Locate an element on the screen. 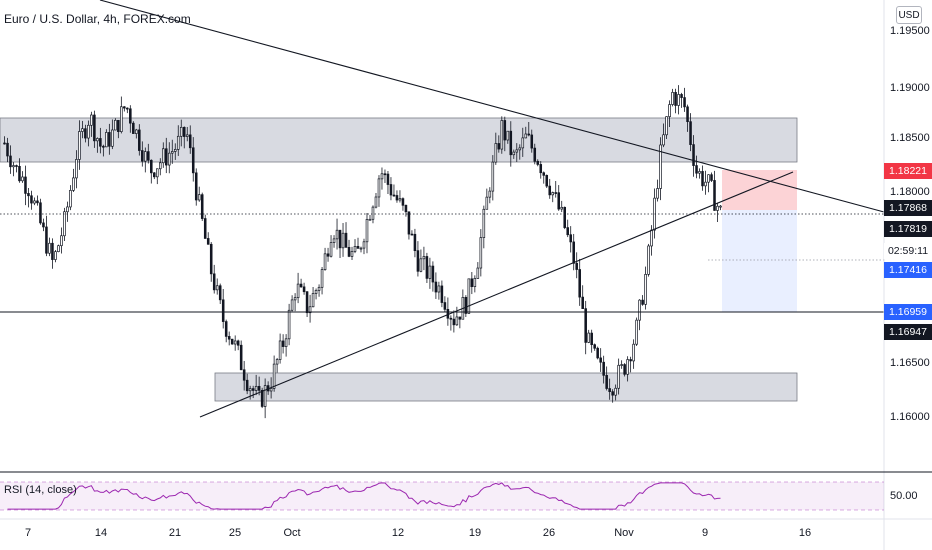  stop-loss-zone is located at coordinates (759, 190).